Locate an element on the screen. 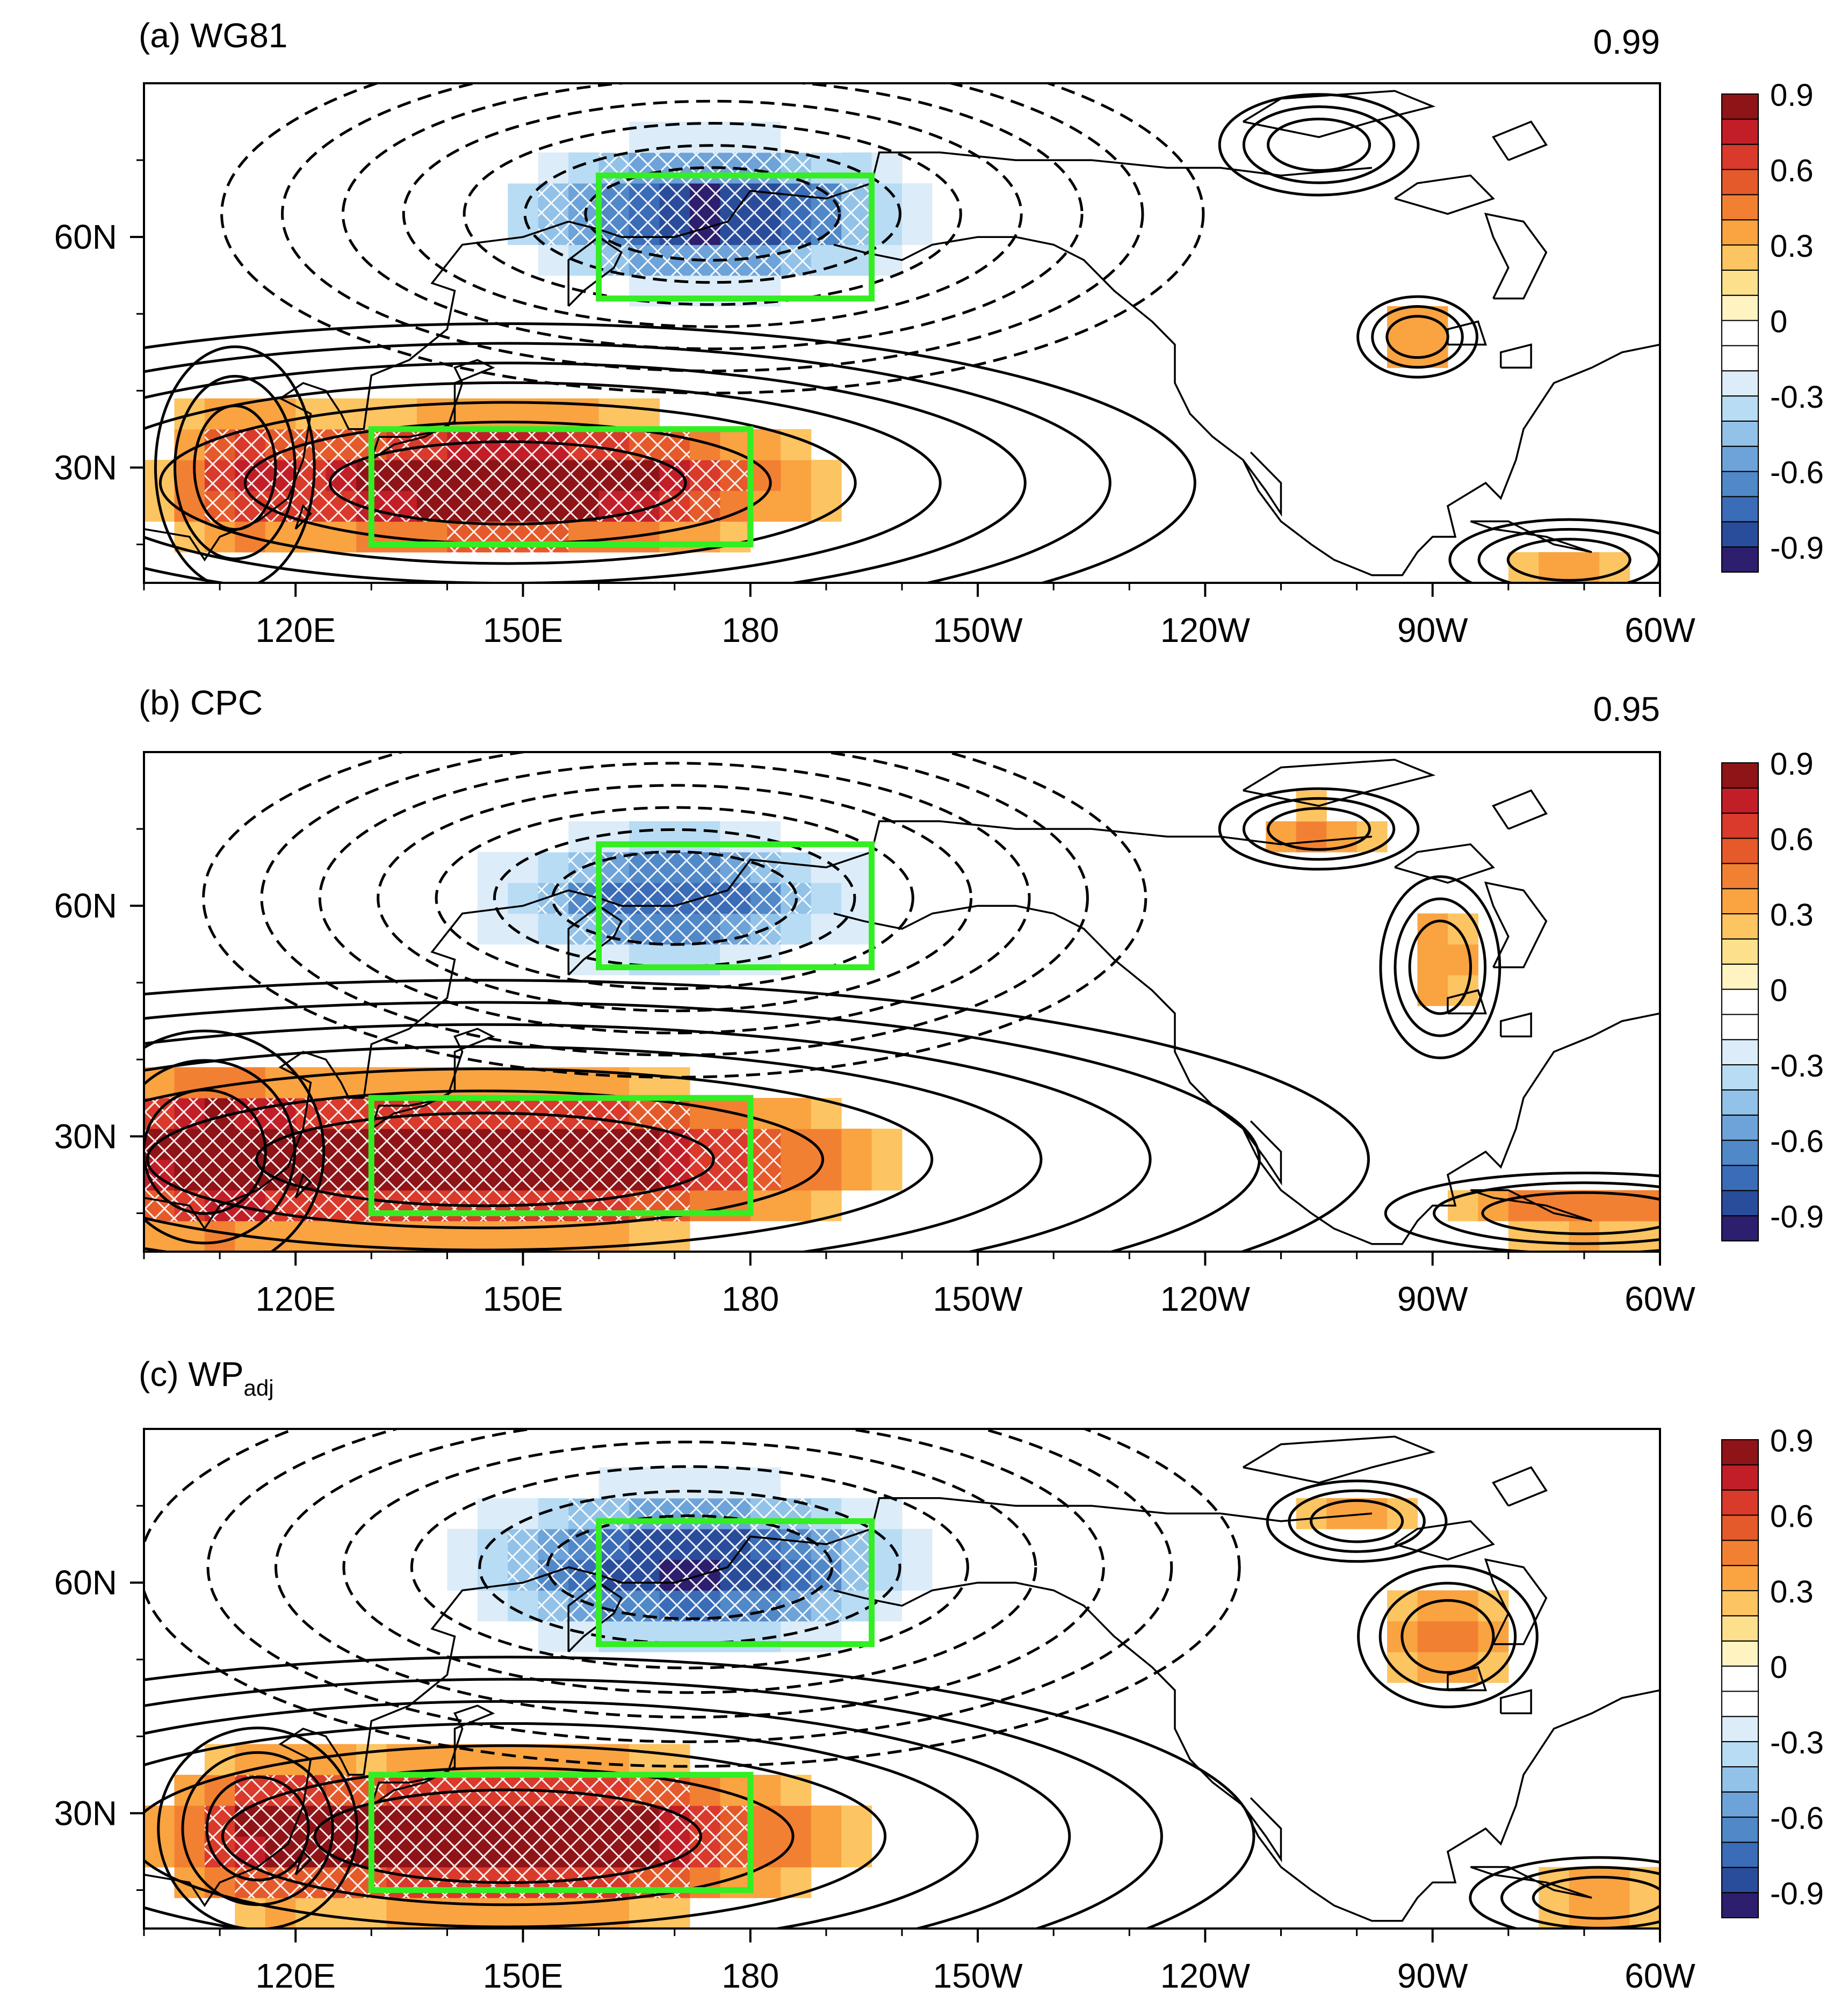 The image size is (1848, 2015). panel-c-colorbar: 0.9 0.6 0.3 0 -0.3 -0.6 -0.9 is located at coordinates (1772, 1671).